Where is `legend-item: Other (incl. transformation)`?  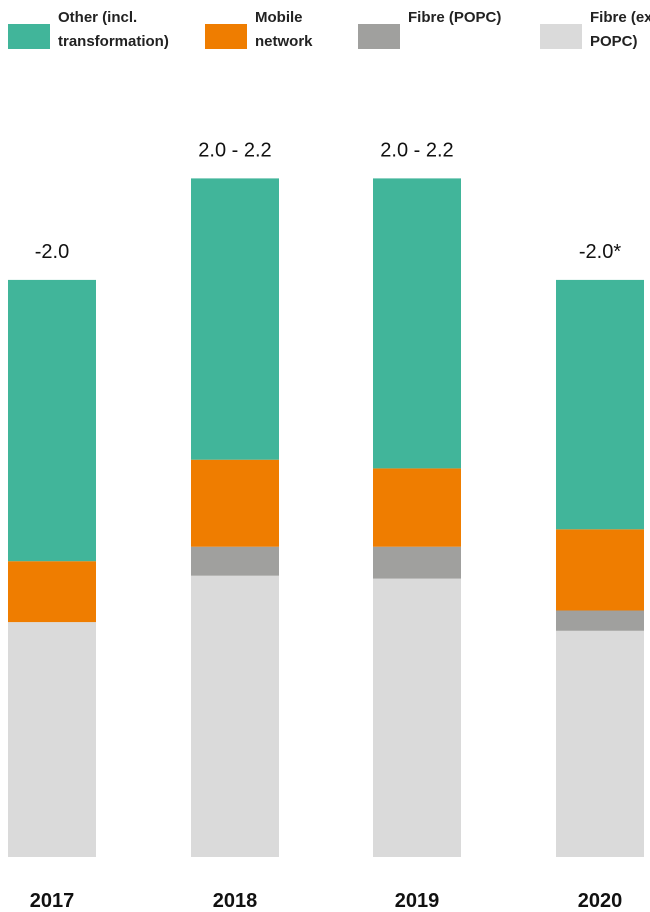 legend-item: Other (incl. transformation) is located at coordinates (108, 30).